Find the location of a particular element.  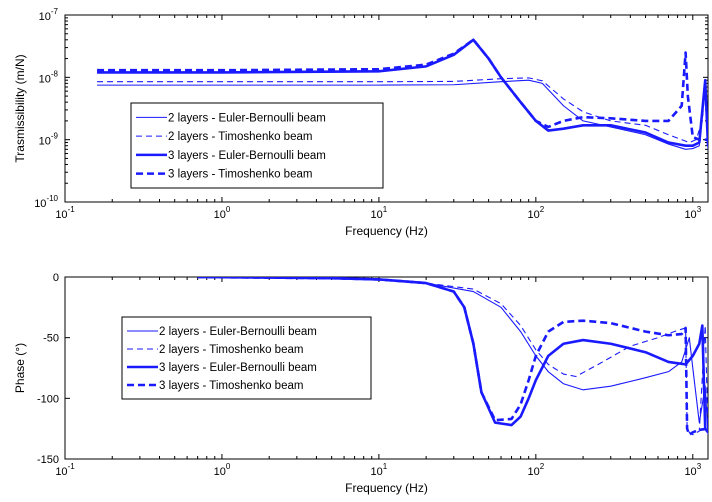

y-tick-label: 10⁻⁹ is located at coordinates (49, 140).